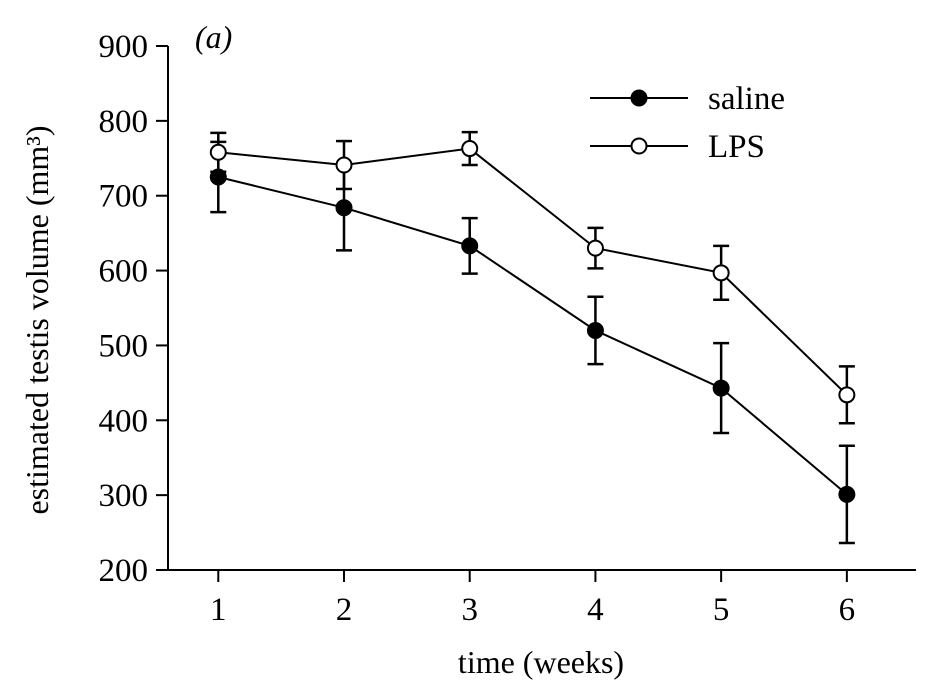 The image size is (930, 695). Describe the element at coordinates (736, 147) in the screenshot. I see `legend-label: LPS` at that location.